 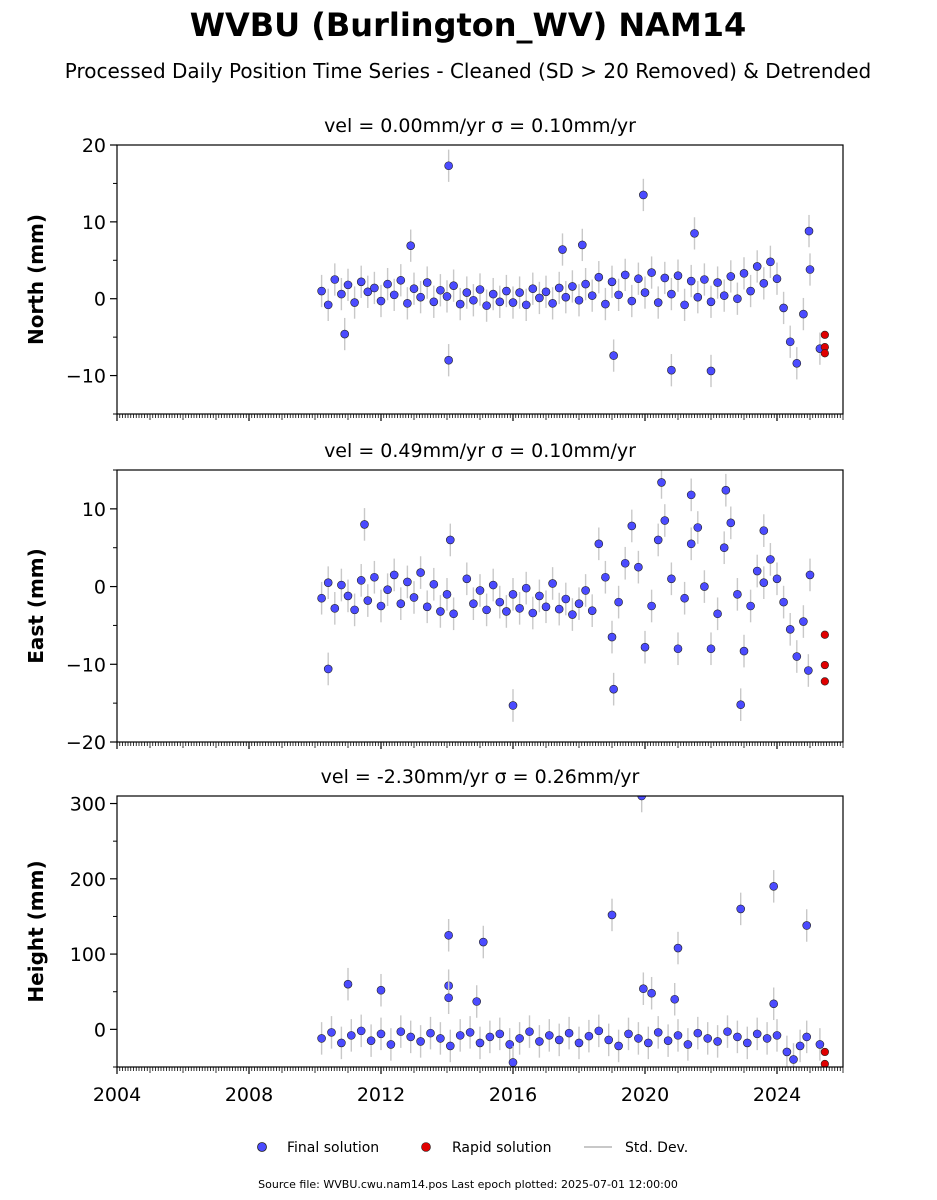 I want to click on north-data-layer, so click(x=573, y=268).